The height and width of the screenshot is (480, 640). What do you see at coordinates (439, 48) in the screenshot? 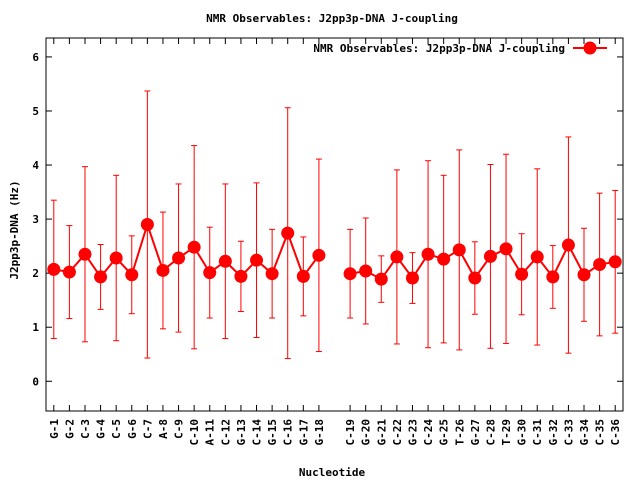
I see `legend-entry-label: NMR Observables: J2pp3p-DNA J-coupling` at bounding box center [439, 48].